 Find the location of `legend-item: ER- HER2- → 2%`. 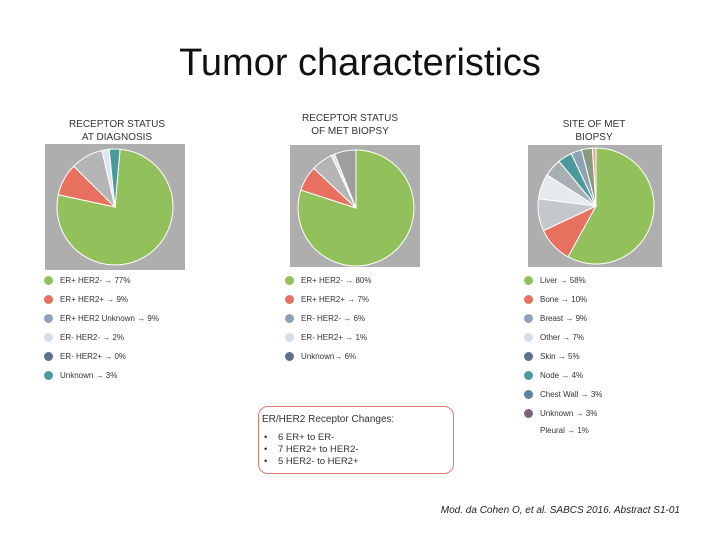

legend-item: ER- HER2- → 2% is located at coordinates (84, 338).